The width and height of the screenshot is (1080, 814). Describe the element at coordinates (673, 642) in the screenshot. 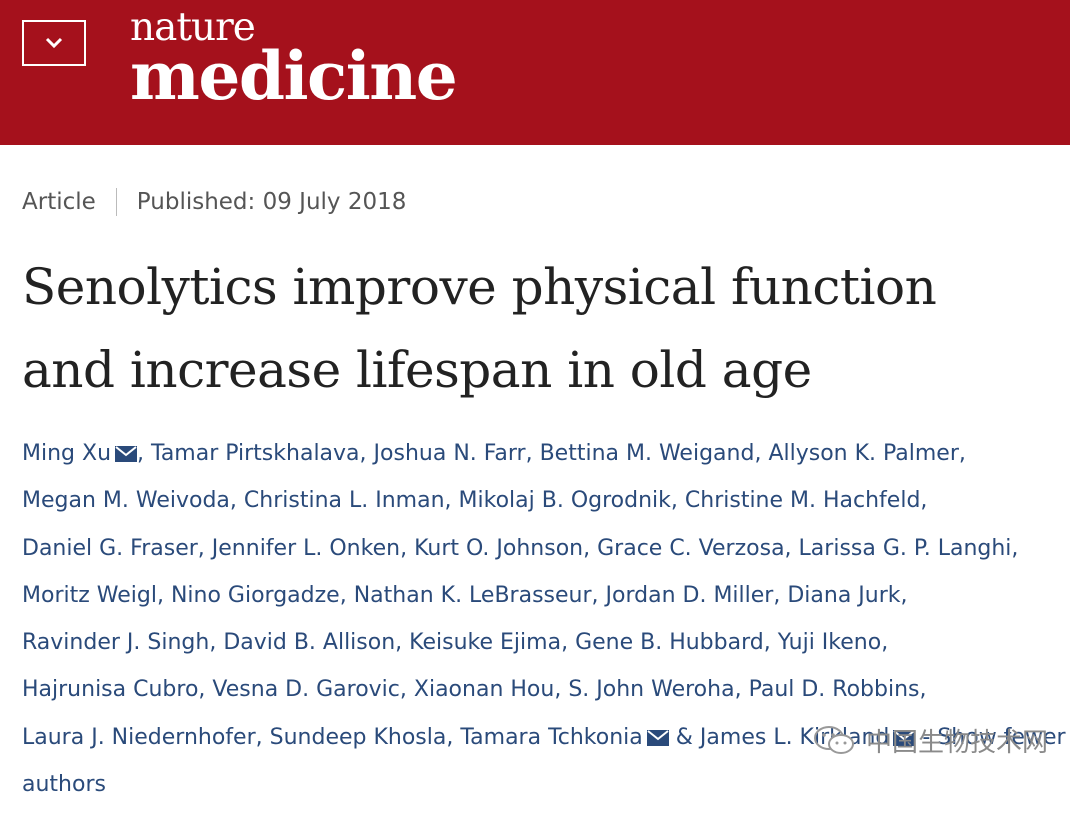

I see `author-item: Gene B. Hubbard,` at that location.